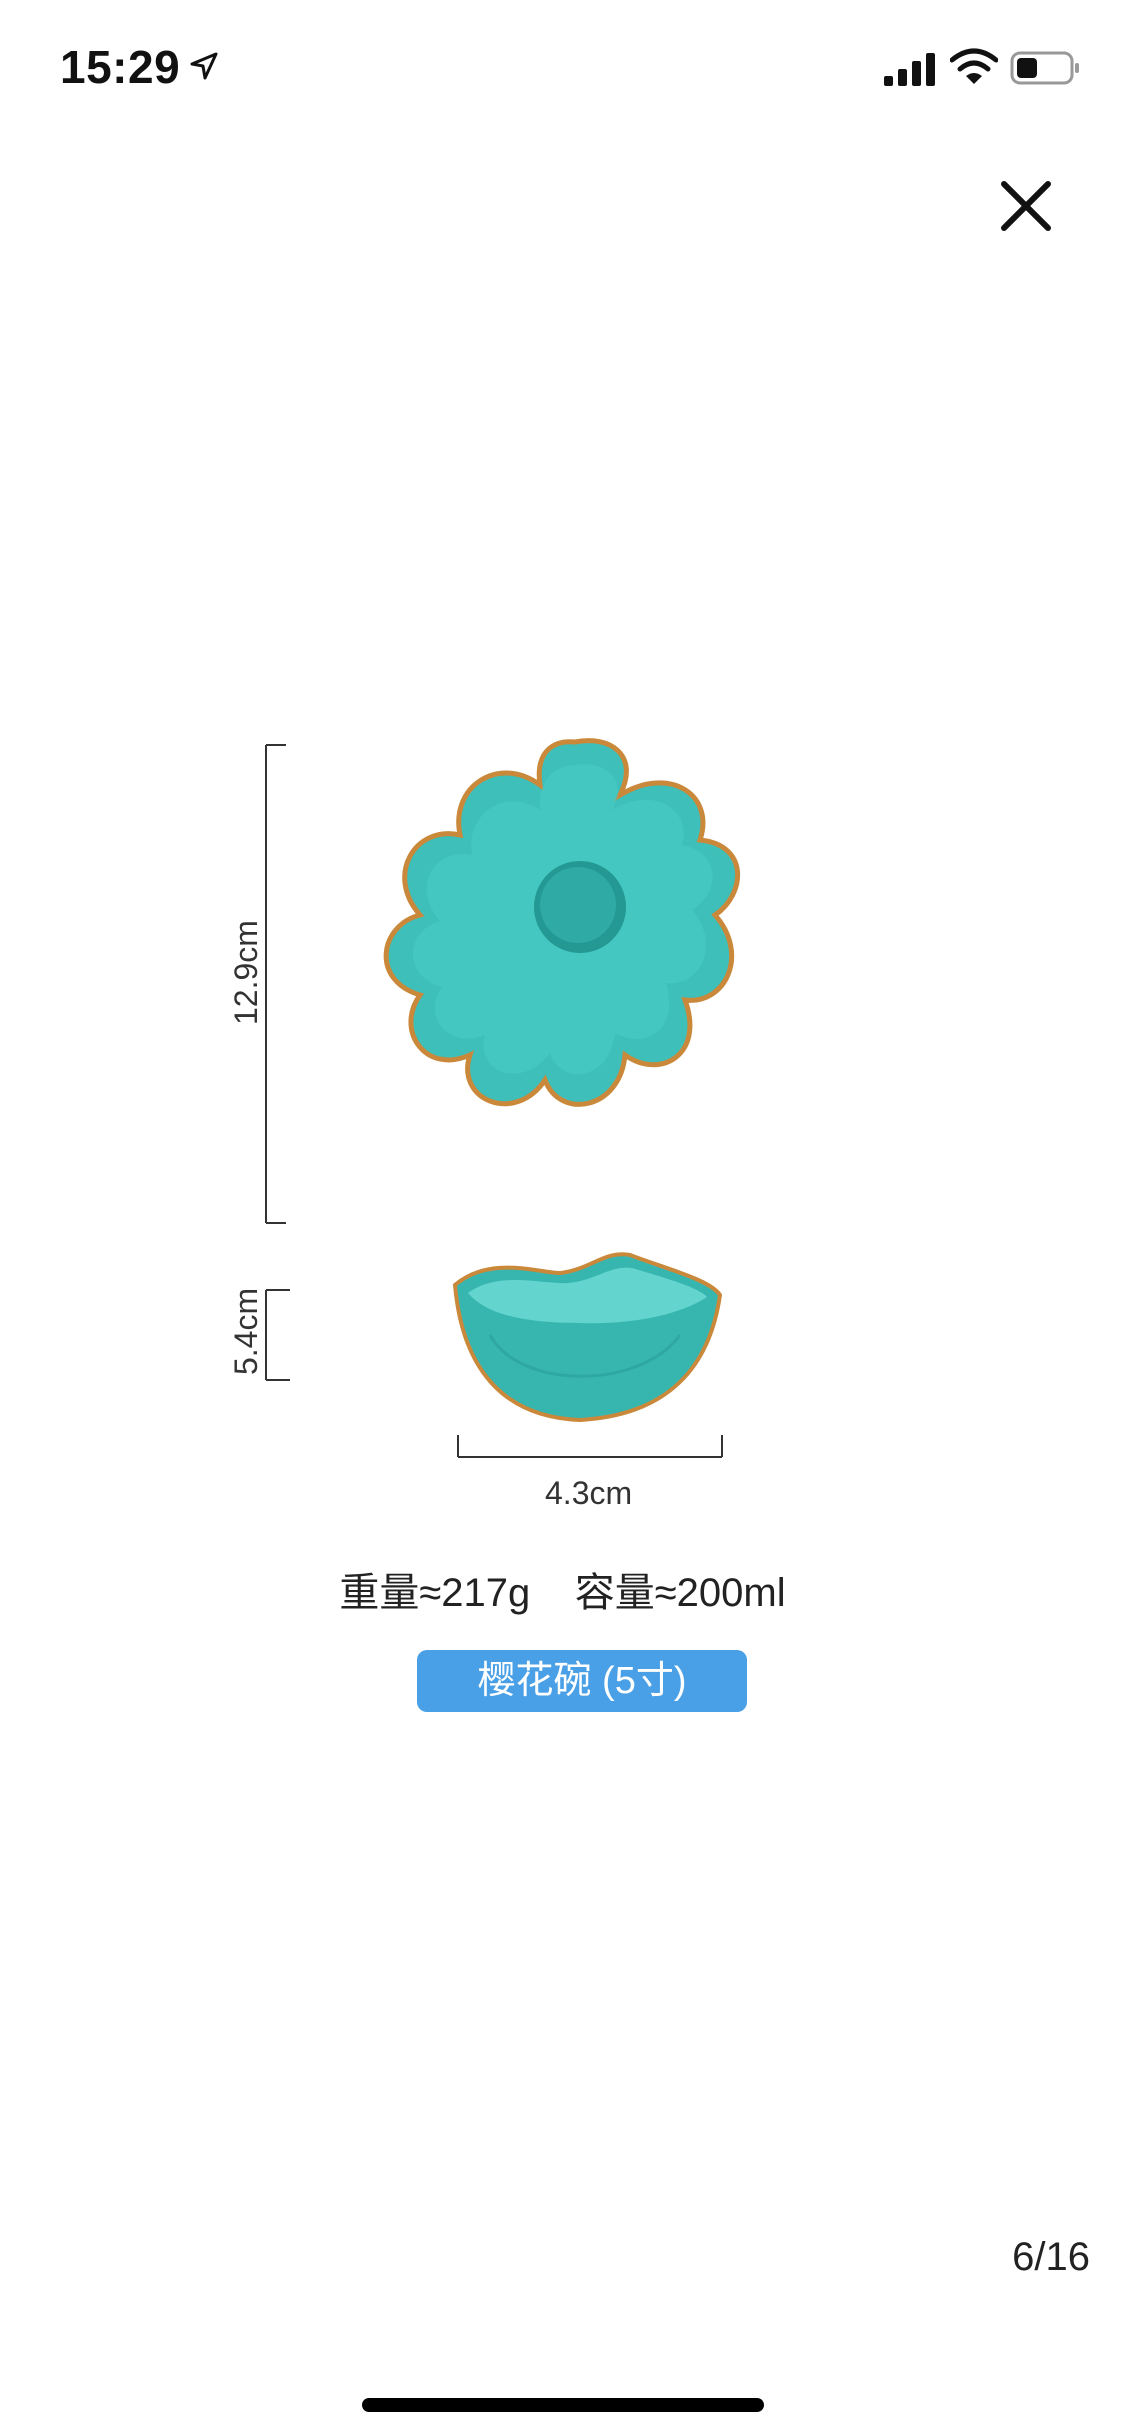  Describe the element at coordinates (563, 2405) in the screenshot. I see `home-indicator` at that location.